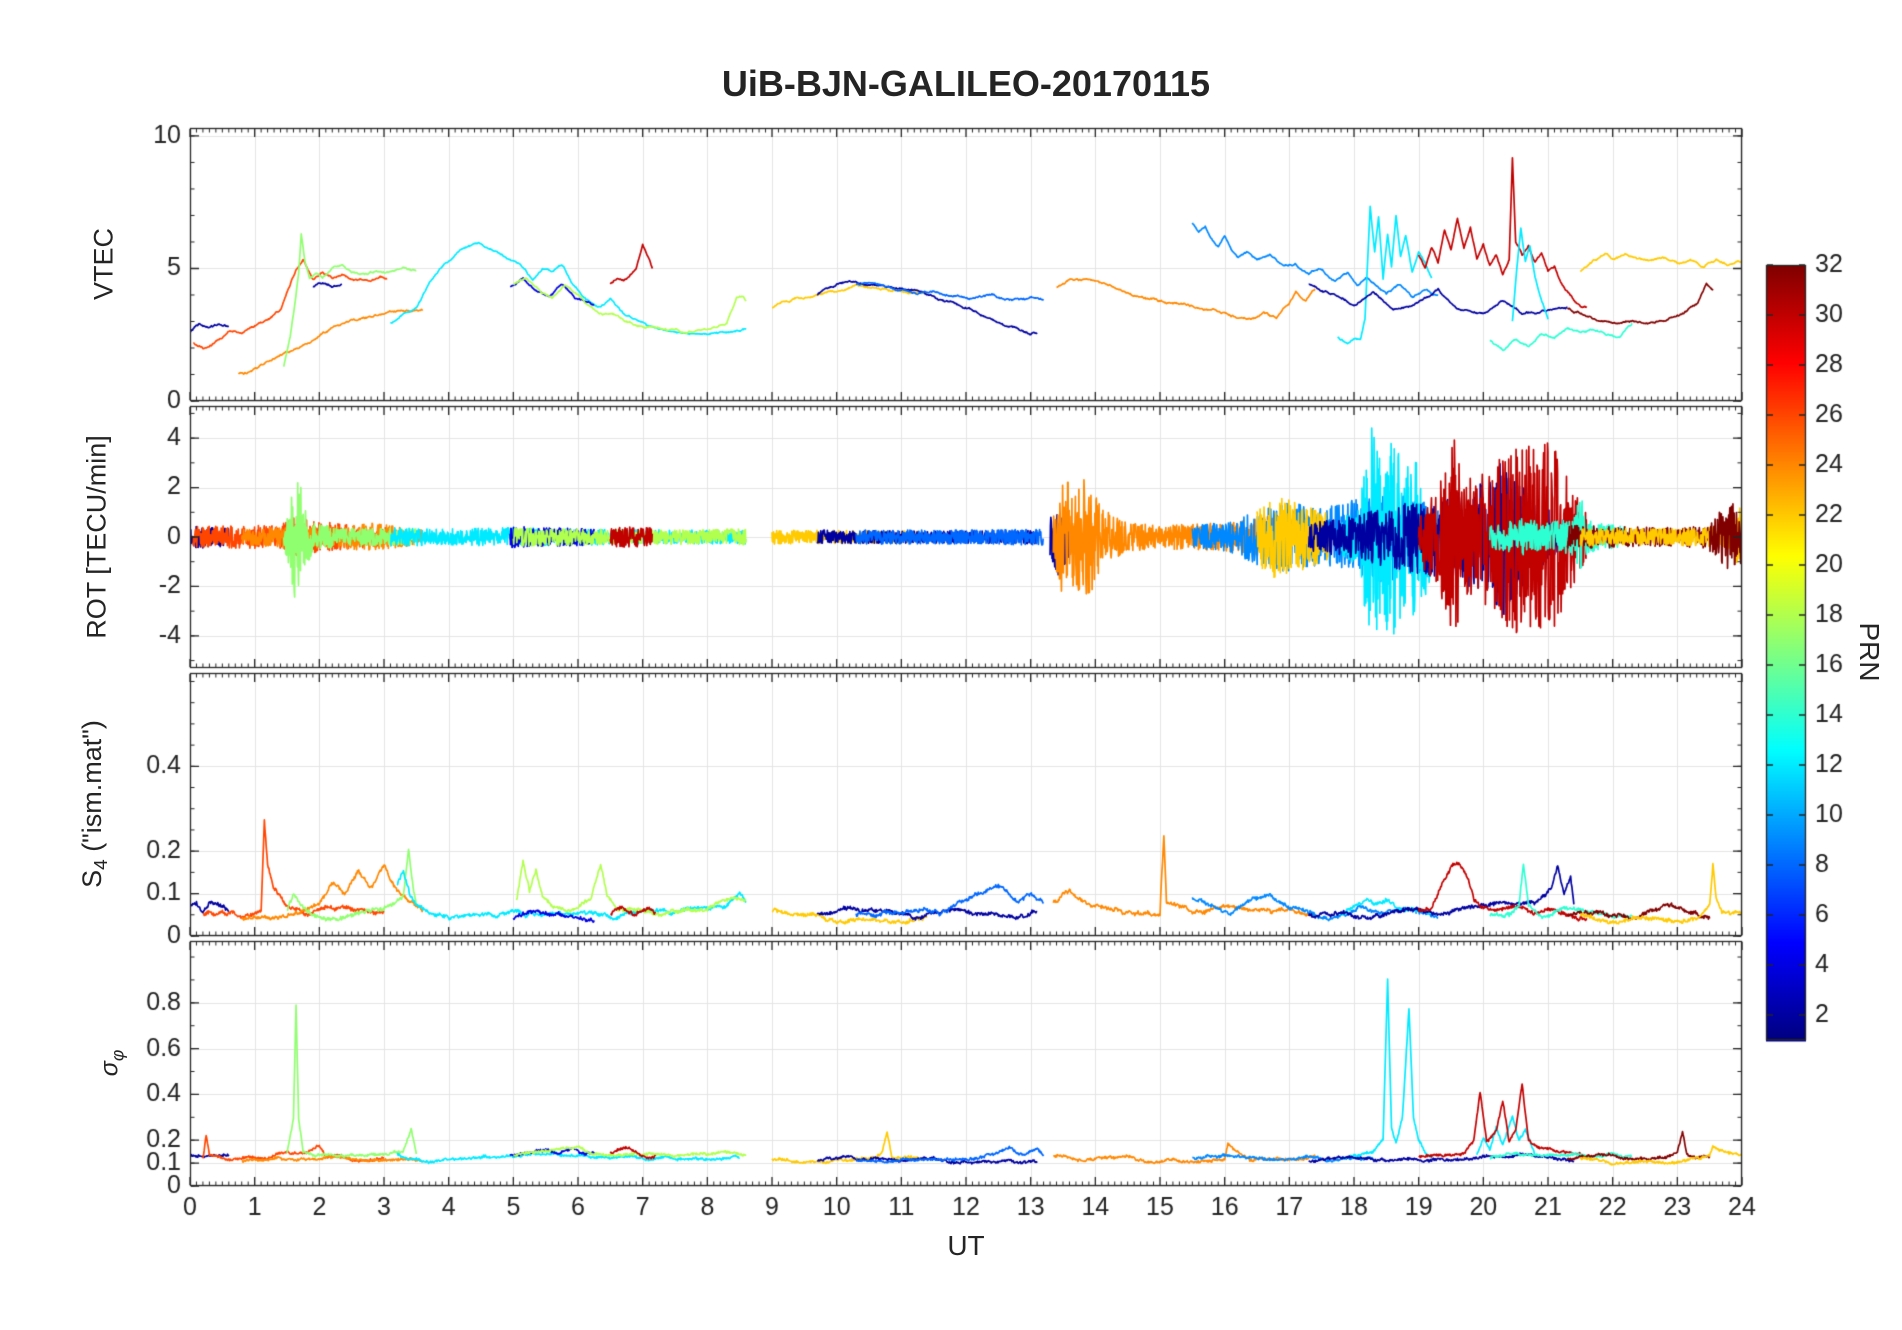 The width and height of the screenshot is (1902, 1330). I want to click on ylabel-s4: S4 ("ism.mat"), so click(95, 804).